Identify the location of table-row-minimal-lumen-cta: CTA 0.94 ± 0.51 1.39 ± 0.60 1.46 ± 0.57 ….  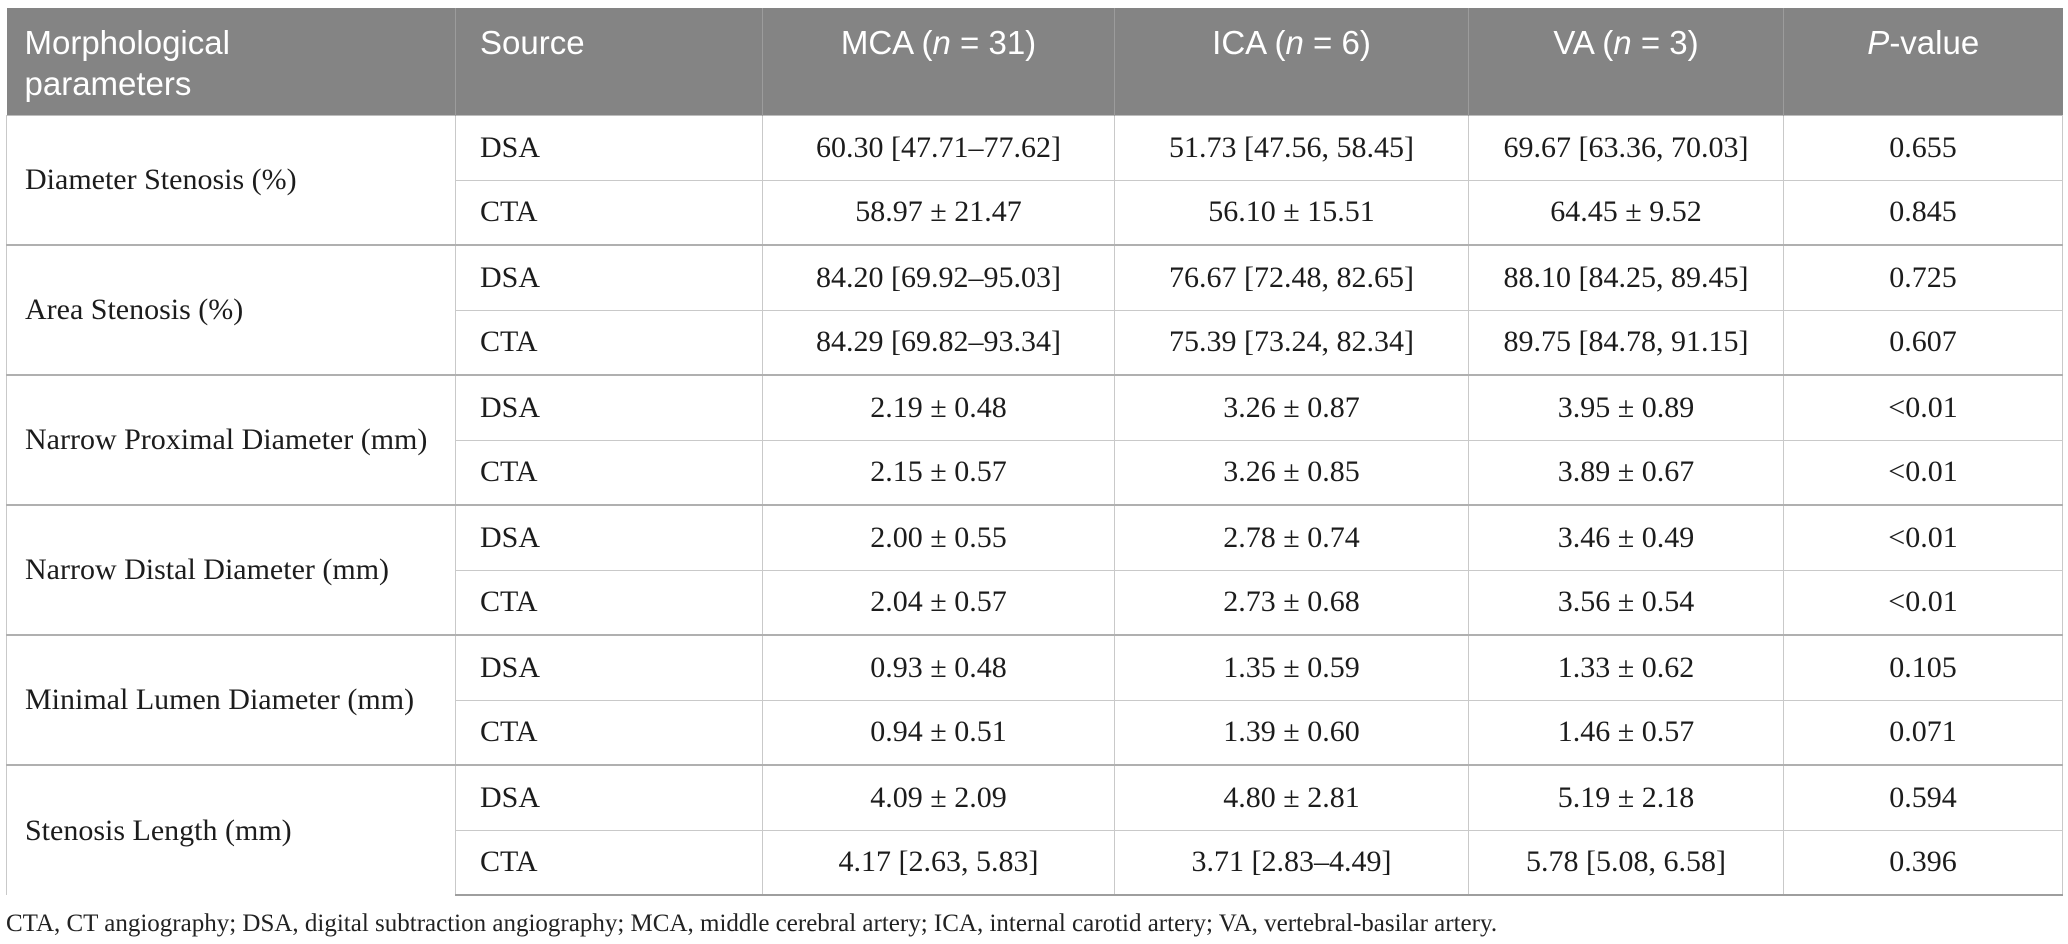
(1035, 732).